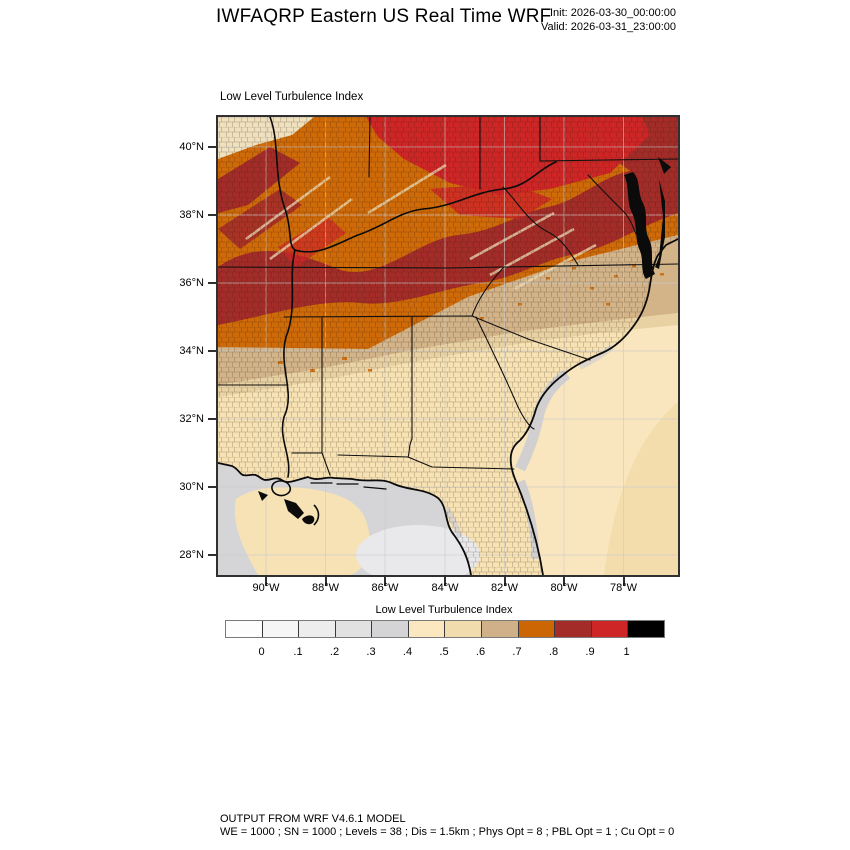 This screenshot has height=850, width=850. What do you see at coordinates (316, 515) in the screenshot?
I see `birdfoot-arc` at bounding box center [316, 515].